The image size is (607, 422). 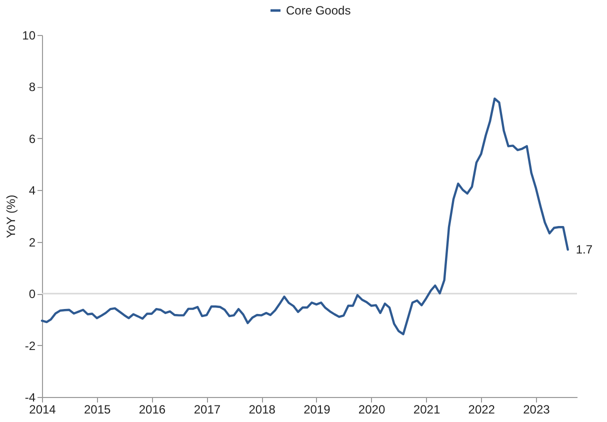 I want to click on x-tick-label: 2016, so click(x=152, y=409).